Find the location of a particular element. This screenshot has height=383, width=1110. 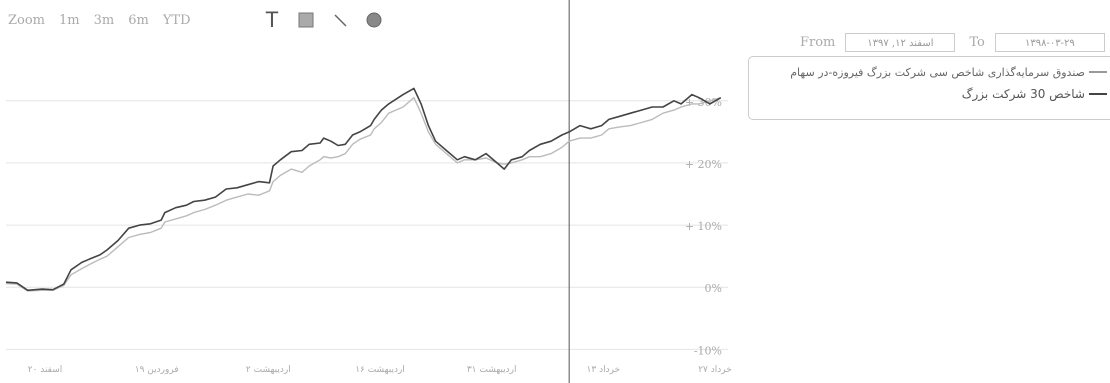

zoom-3m-button: 3m is located at coordinates (104, 20).